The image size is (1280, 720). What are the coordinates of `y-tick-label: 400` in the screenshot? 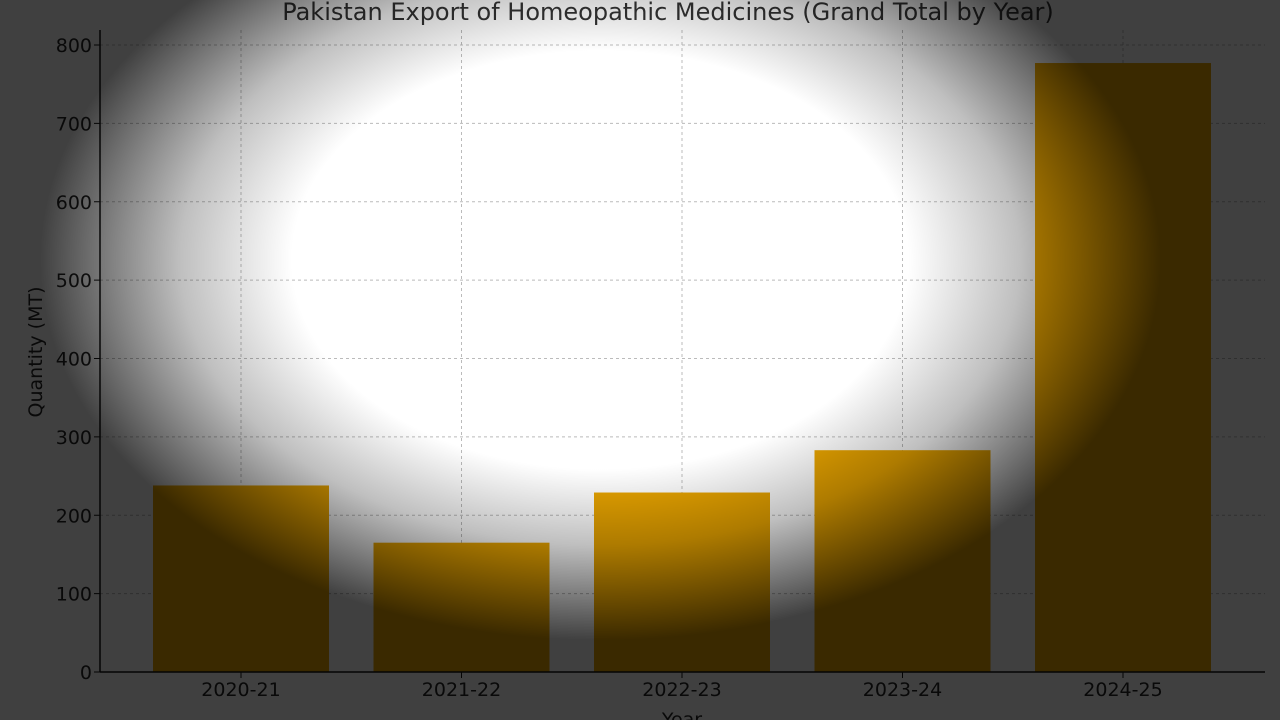 It's located at (74, 360).